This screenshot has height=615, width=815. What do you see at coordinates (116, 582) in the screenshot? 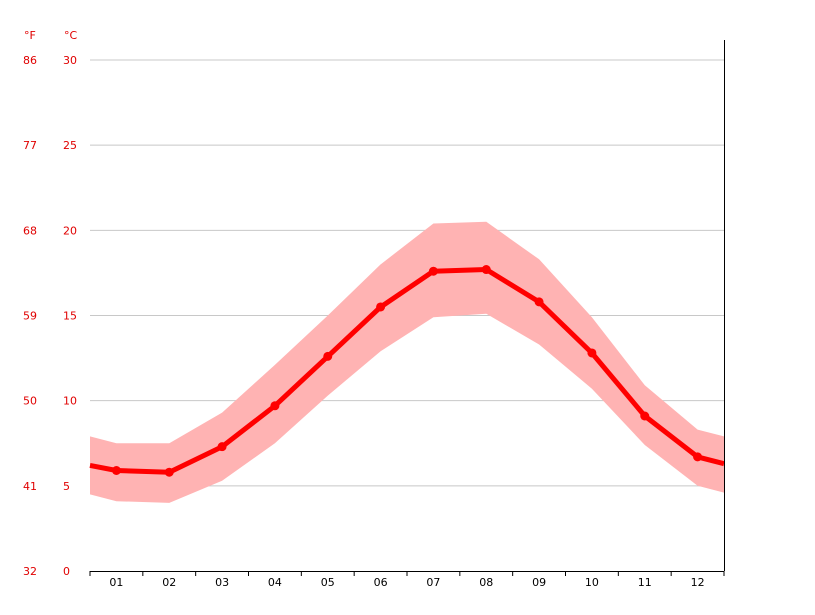
I see `x-tick-label: 01` at bounding box center [116, 582].